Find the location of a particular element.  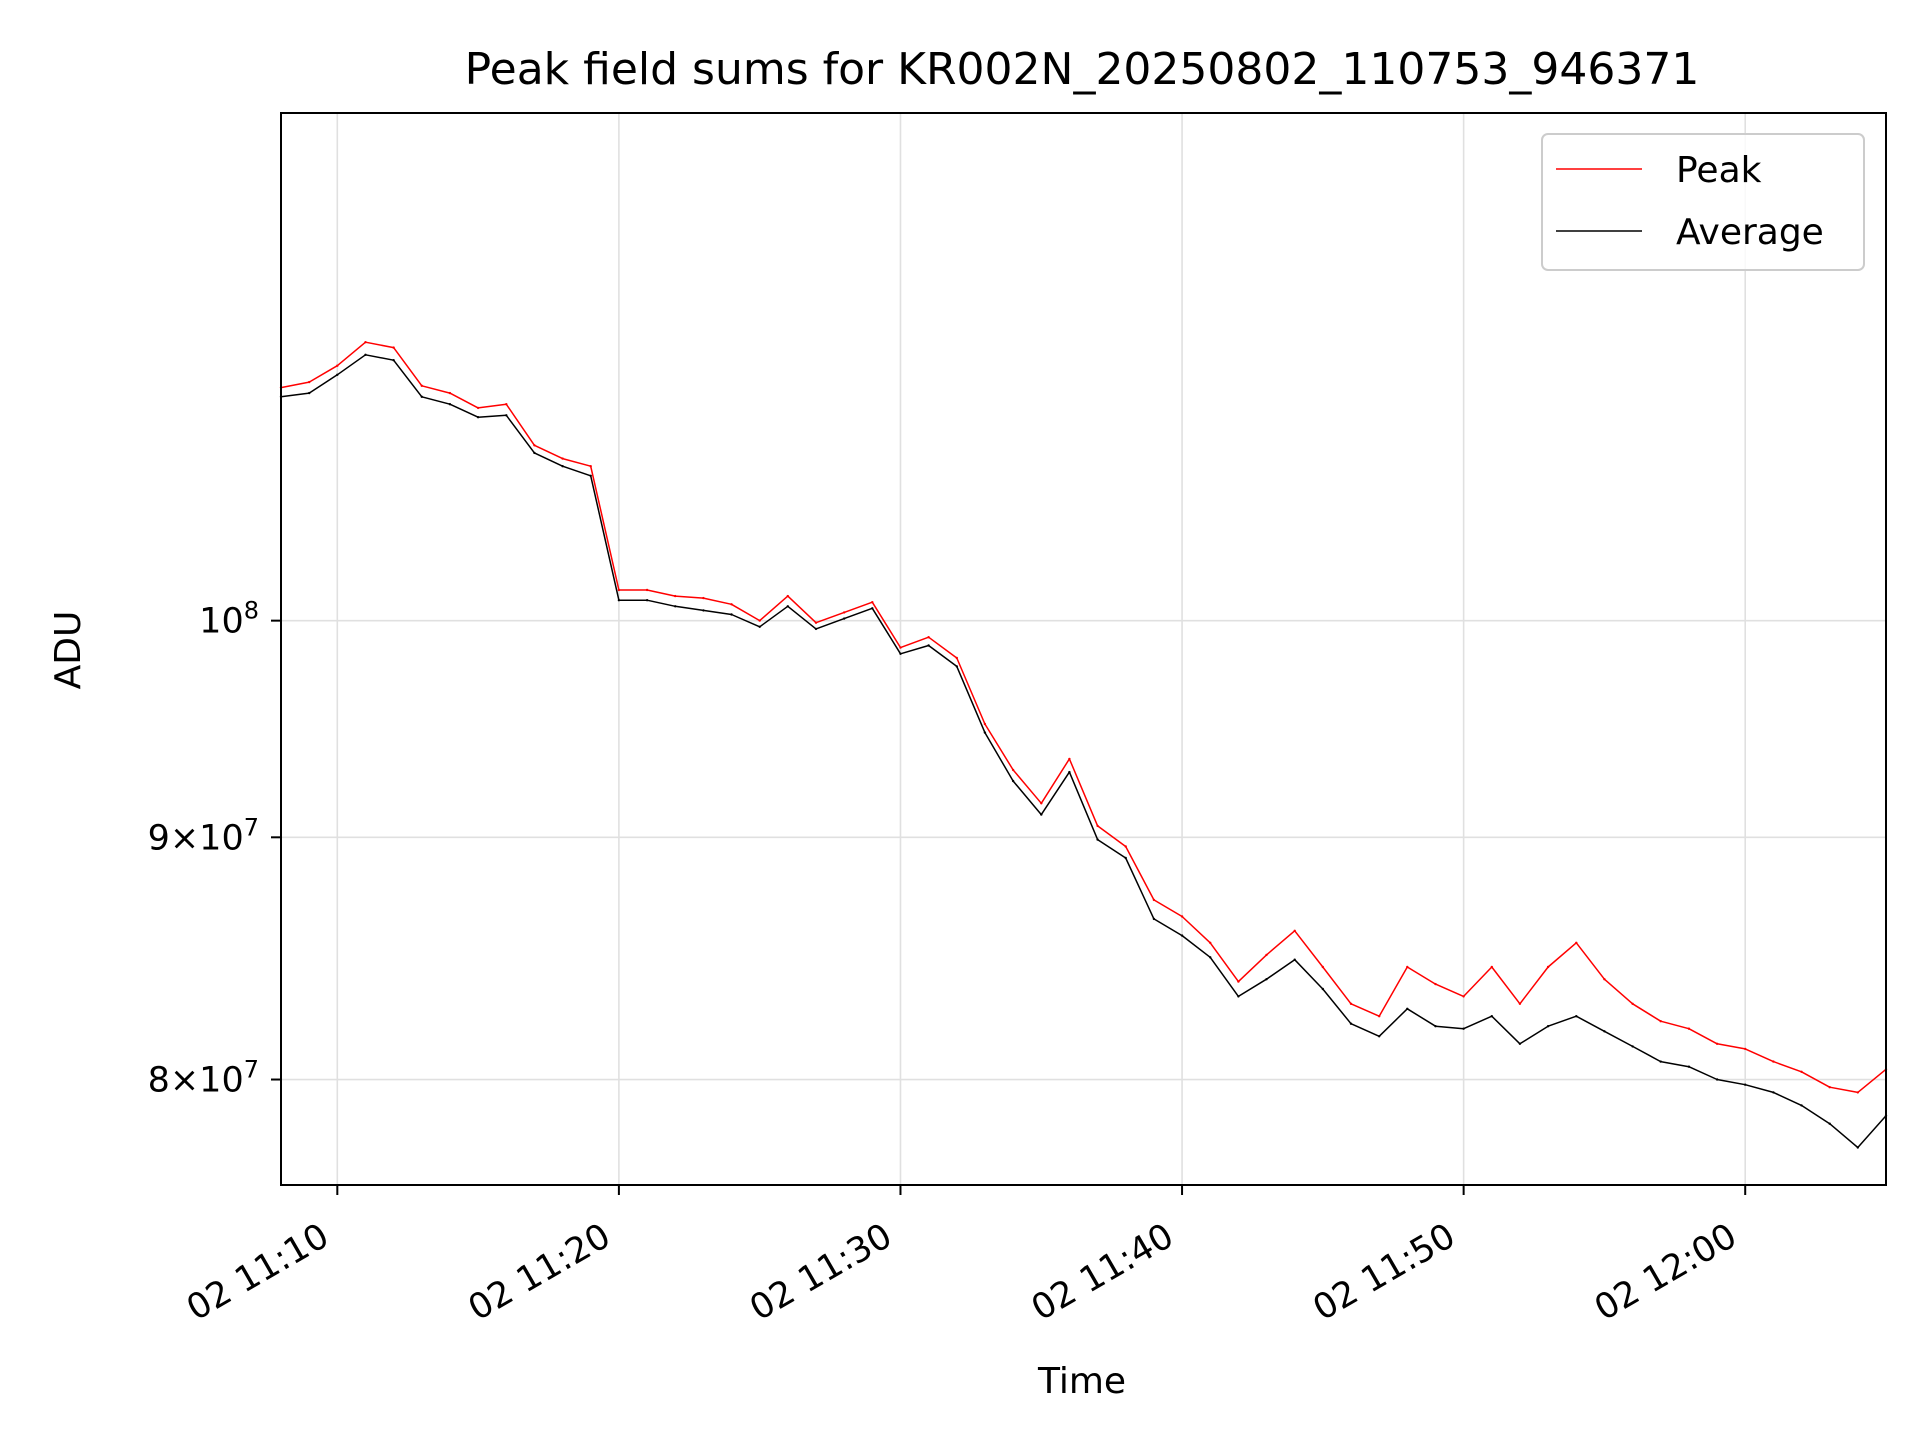

y-tick-label: 108 is located at coordinates (229, 619).